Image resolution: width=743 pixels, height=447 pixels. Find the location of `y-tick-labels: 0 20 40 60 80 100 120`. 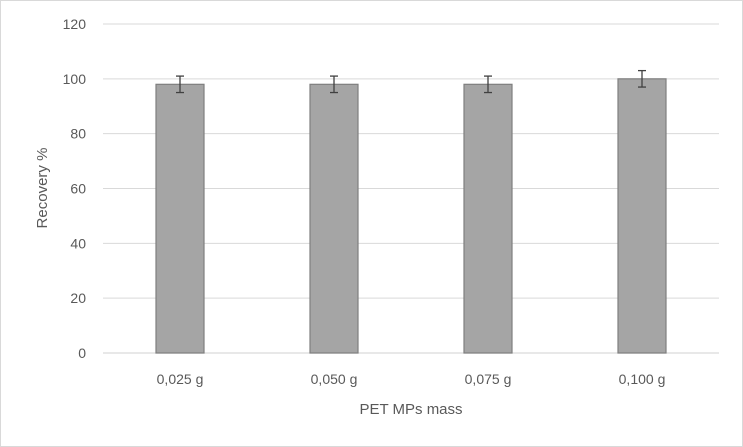

y-tick-labels: 0 20 40 60 80 100 120 is located at coordinates (75, 188).